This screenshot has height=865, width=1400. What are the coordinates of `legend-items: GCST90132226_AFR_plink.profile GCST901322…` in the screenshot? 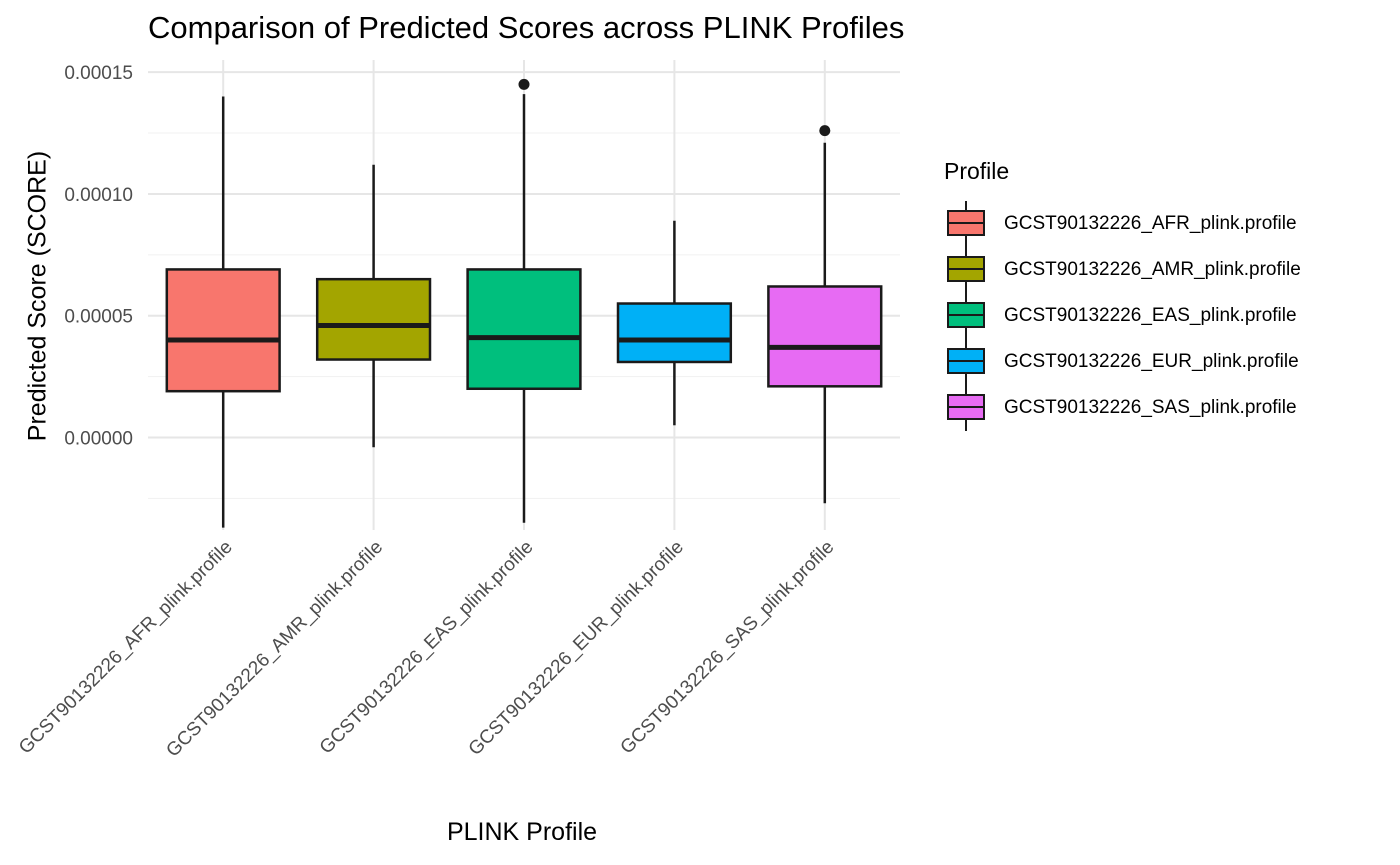 It's located at (1122, 316).